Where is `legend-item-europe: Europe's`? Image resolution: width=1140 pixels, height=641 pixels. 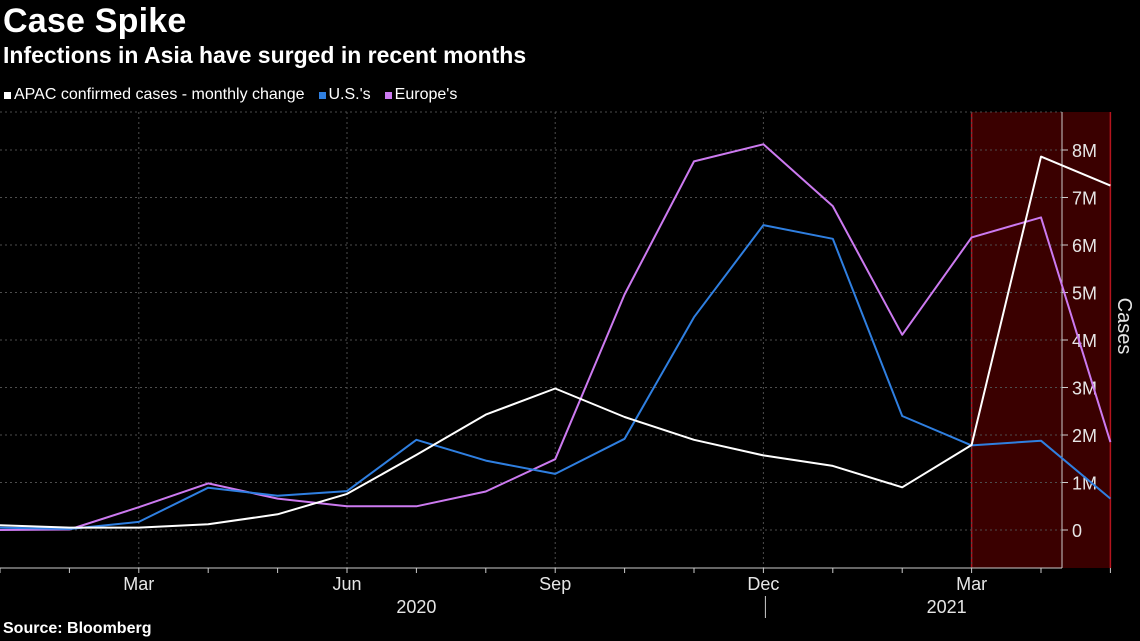
legend-item-europe: Europe's is located at coordinates (421, 95).